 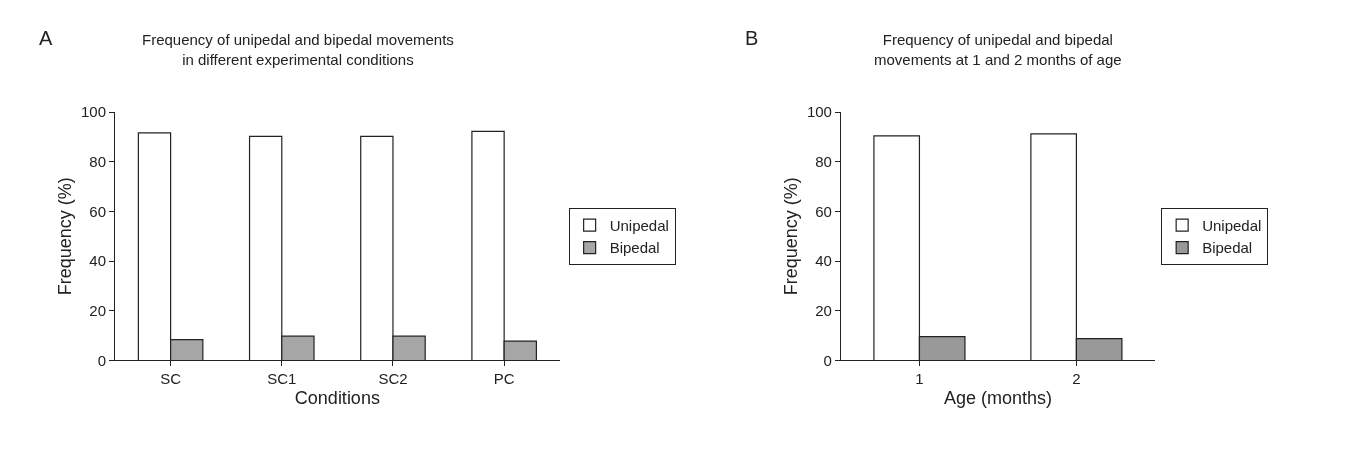 I want to click on x-axis-title: Age (months), so click(x=997, y=397).